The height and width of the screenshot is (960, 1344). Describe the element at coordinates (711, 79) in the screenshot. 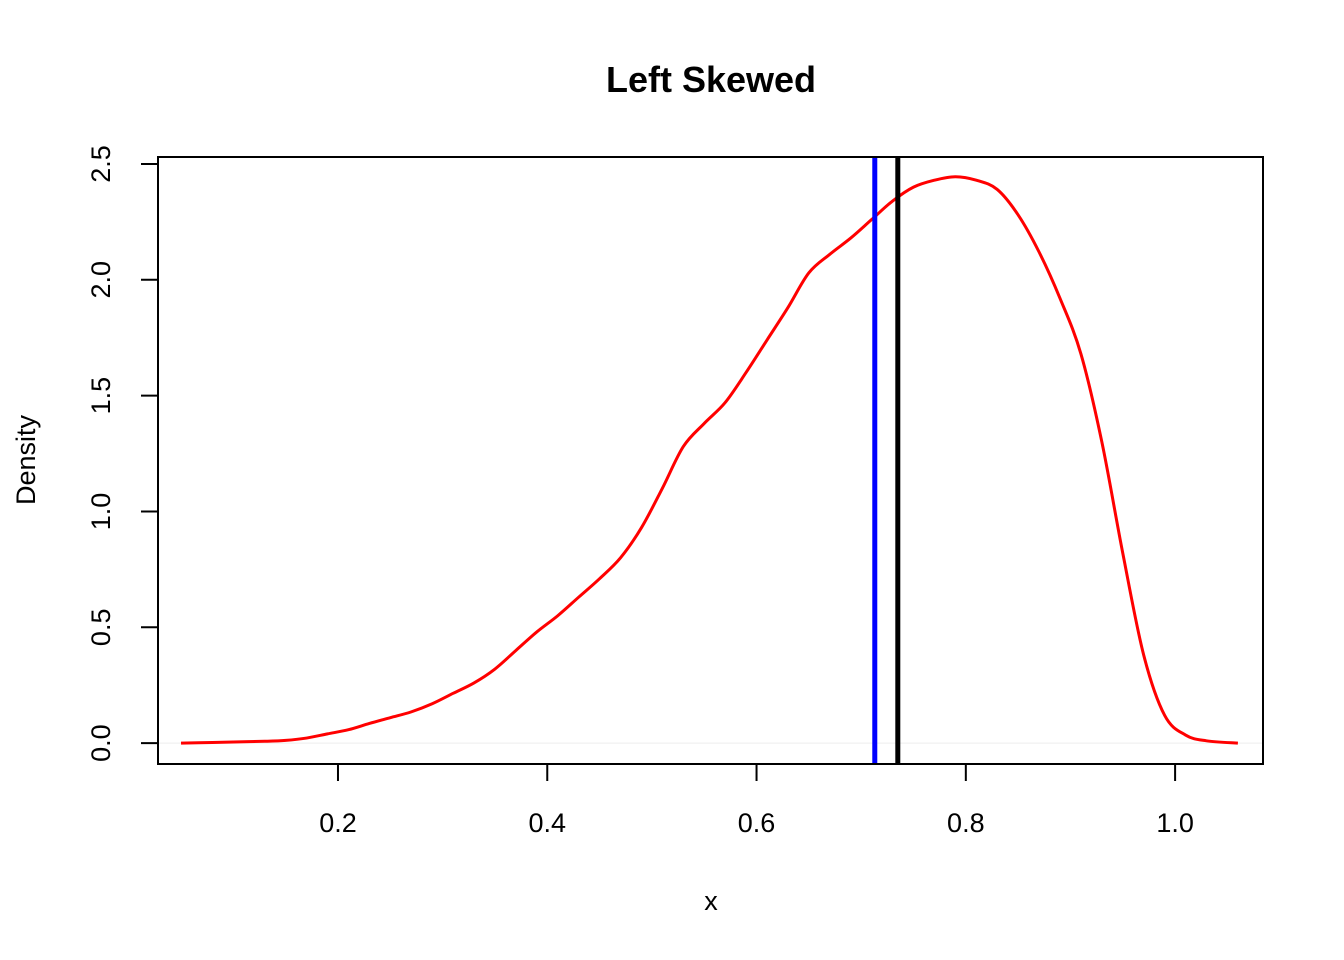

I see `chart-title: Left Skewed` at that location.